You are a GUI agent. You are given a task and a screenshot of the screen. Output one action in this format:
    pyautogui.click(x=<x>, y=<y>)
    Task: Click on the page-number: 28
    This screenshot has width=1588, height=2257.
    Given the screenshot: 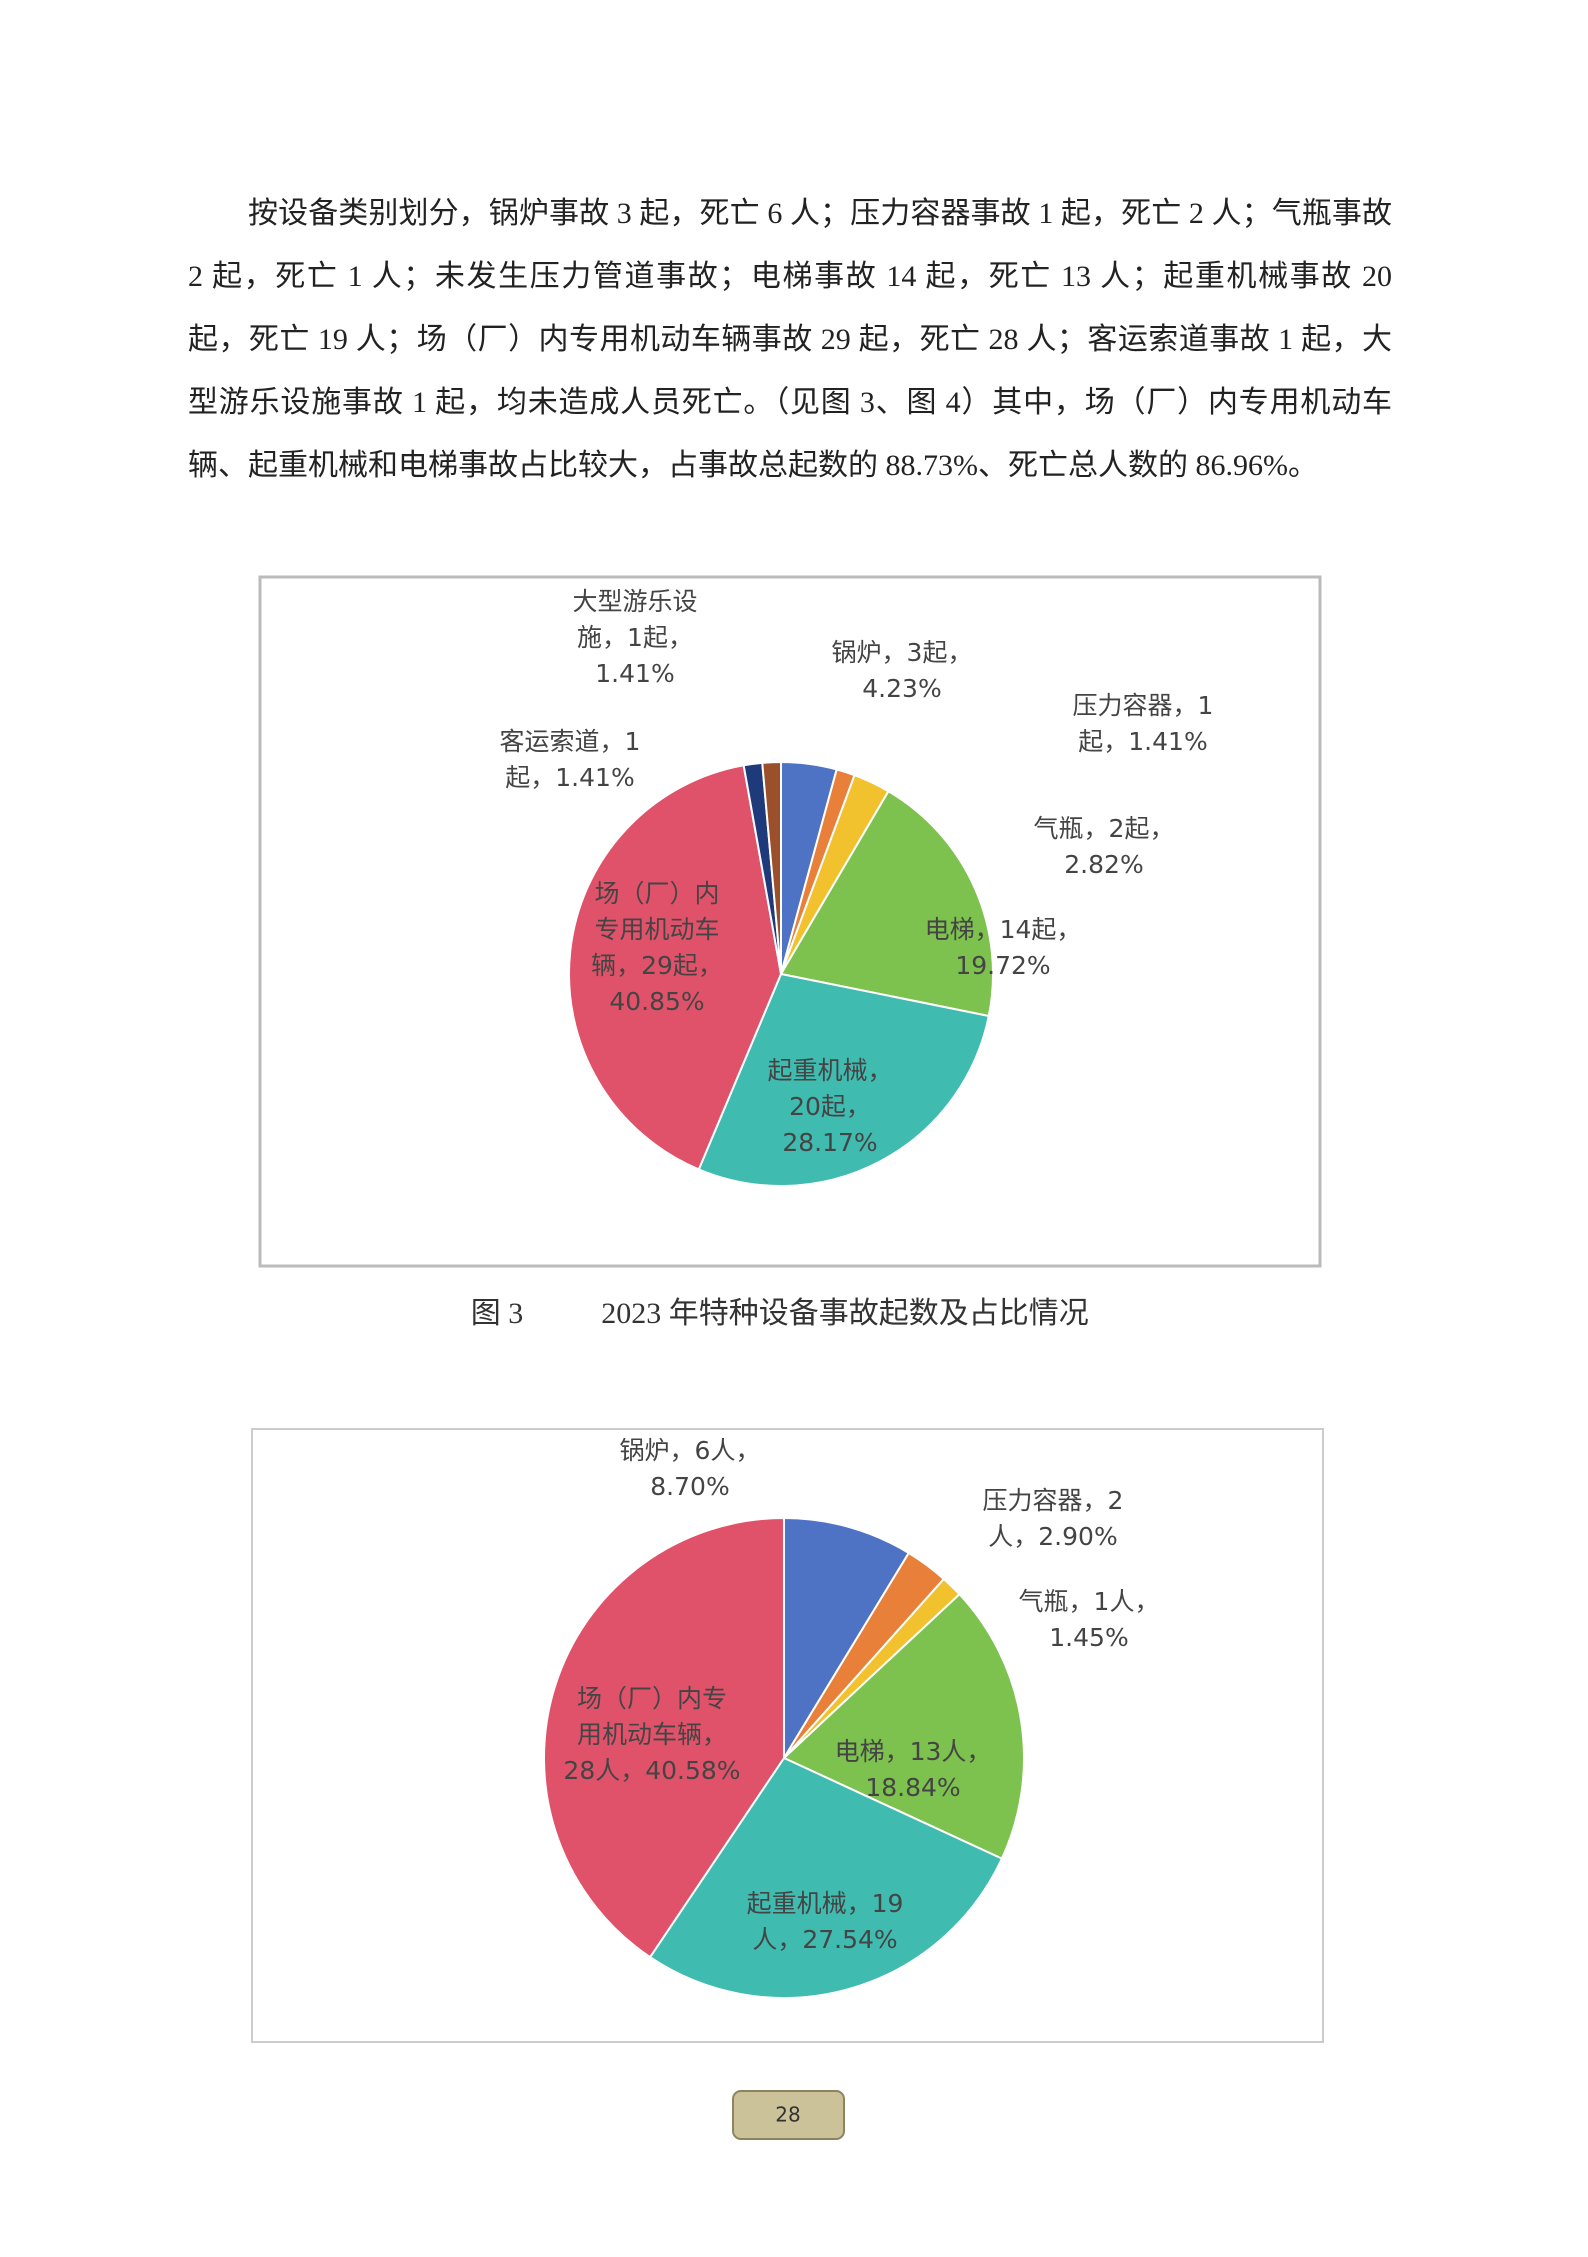 What is the action you would take?
    pyautogui.click(x=787, y=2115)
    